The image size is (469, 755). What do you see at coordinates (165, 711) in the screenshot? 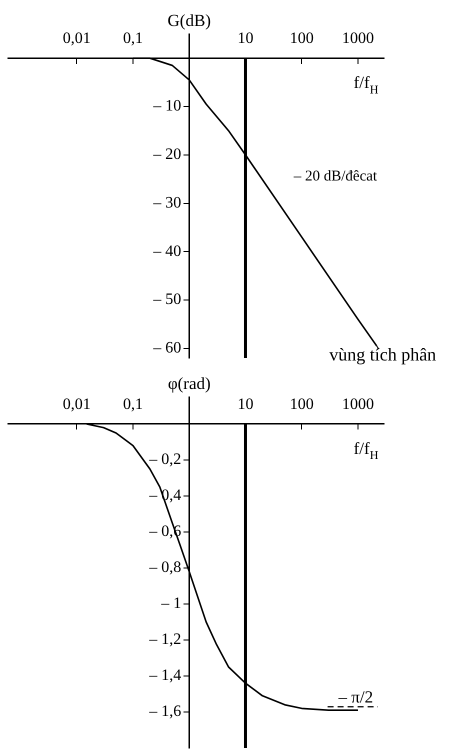
I see `y-tick-label: – 1,6` at bounding box center [165, 711].